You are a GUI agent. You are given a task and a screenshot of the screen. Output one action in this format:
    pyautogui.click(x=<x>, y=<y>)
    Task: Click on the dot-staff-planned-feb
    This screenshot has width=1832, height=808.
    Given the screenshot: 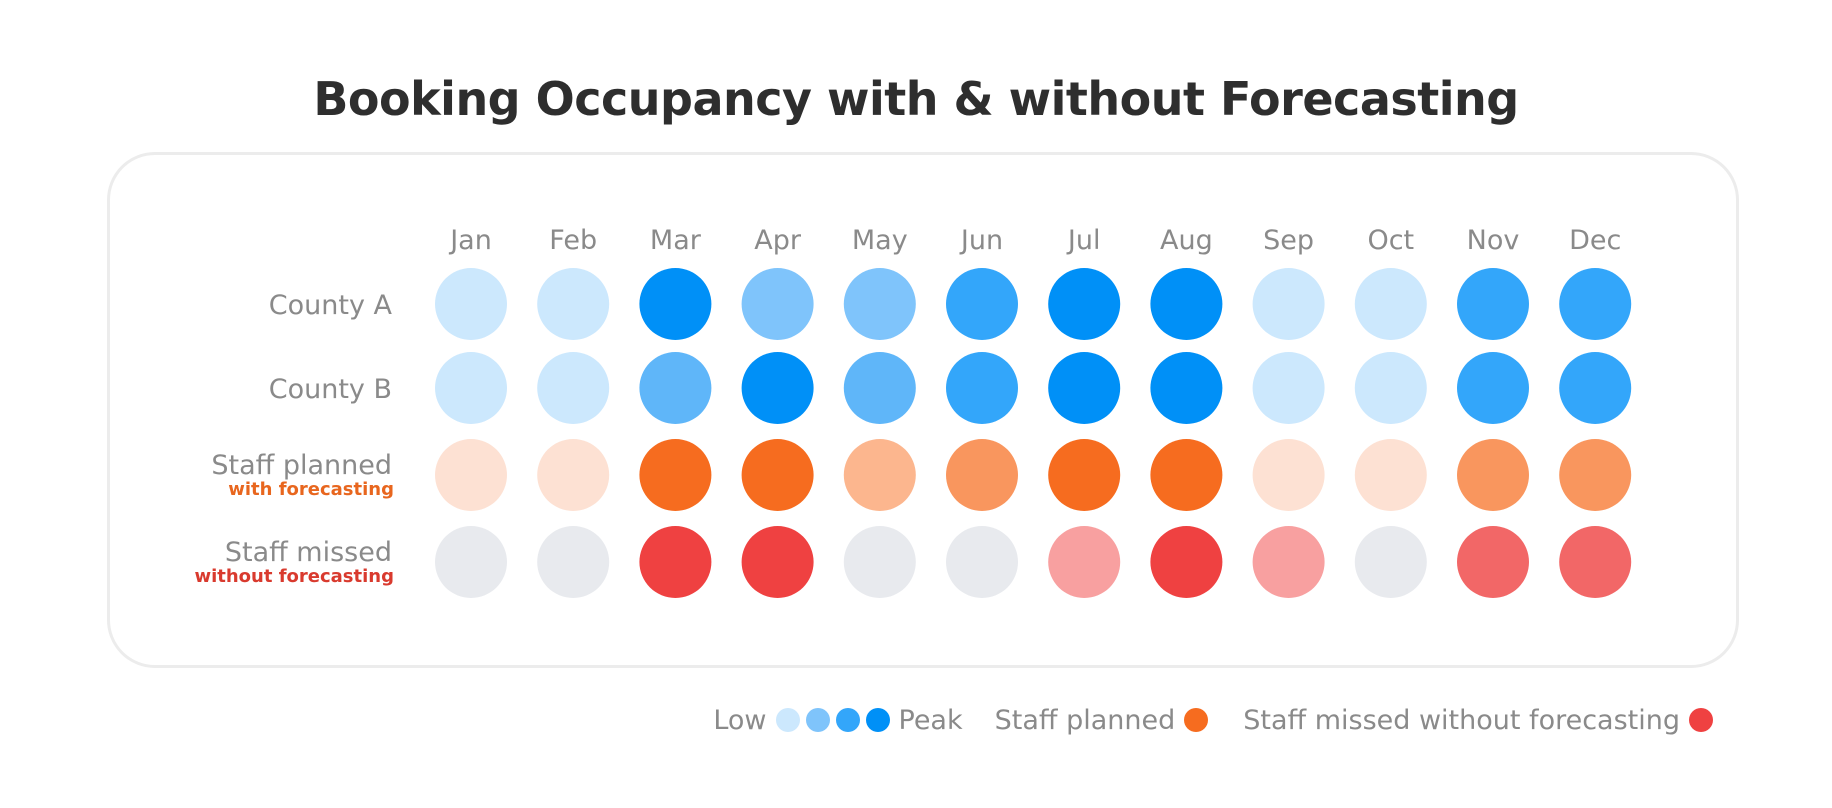 What is the action you would take?
    pyautogui.click(x=573, y=475)
    